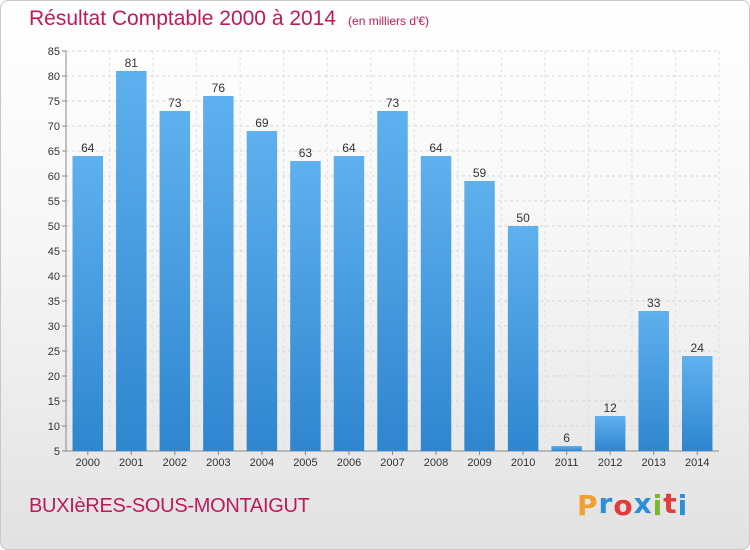 The width and height of the screenshot is (750, 550). I want to click on value-label: 69, so click(262, 123).